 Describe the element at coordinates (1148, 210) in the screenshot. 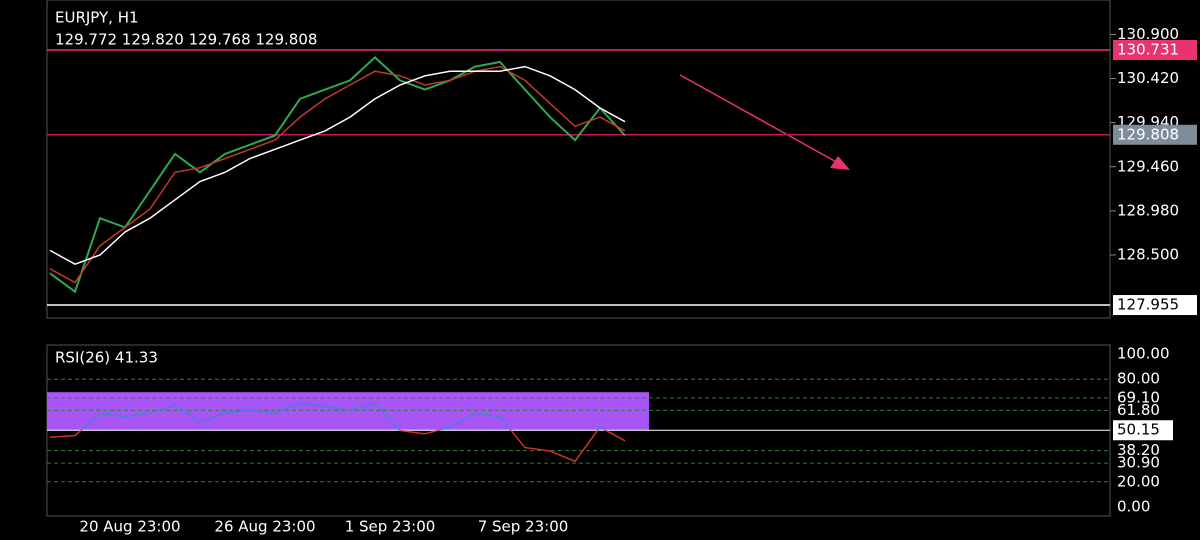

I see `y-tick-label: 128.980` at that location.